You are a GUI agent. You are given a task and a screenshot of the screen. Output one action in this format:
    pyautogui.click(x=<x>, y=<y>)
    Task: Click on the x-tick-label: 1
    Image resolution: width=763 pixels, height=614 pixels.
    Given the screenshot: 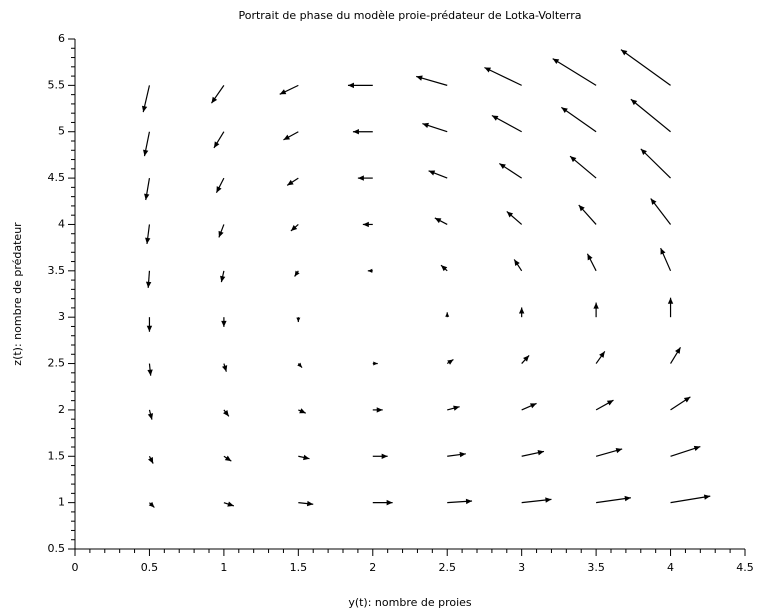 What is the action you would take?
    pyautogui.click(x=223, y=567)
    